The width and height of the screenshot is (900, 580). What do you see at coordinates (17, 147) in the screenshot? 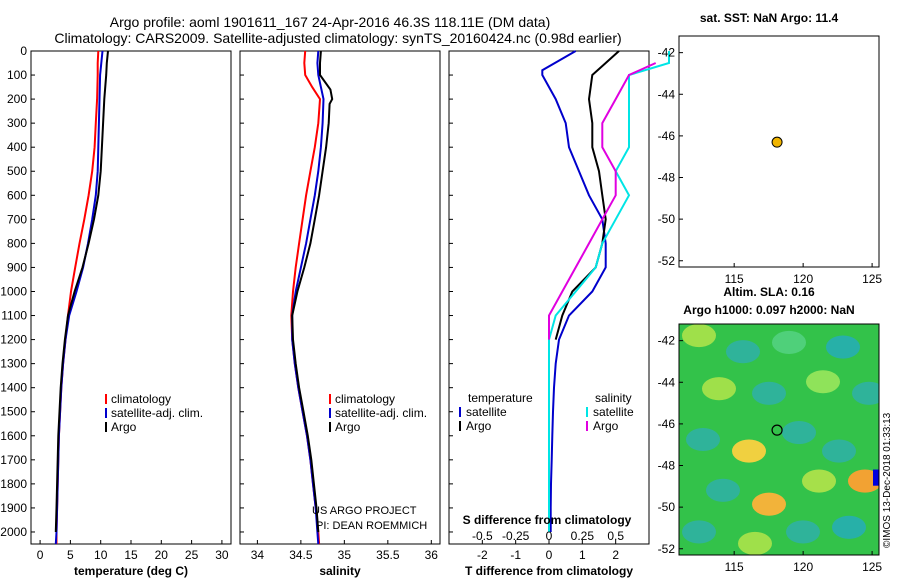
I see `y-tick-label: 400` at bounding box center [17, 147].